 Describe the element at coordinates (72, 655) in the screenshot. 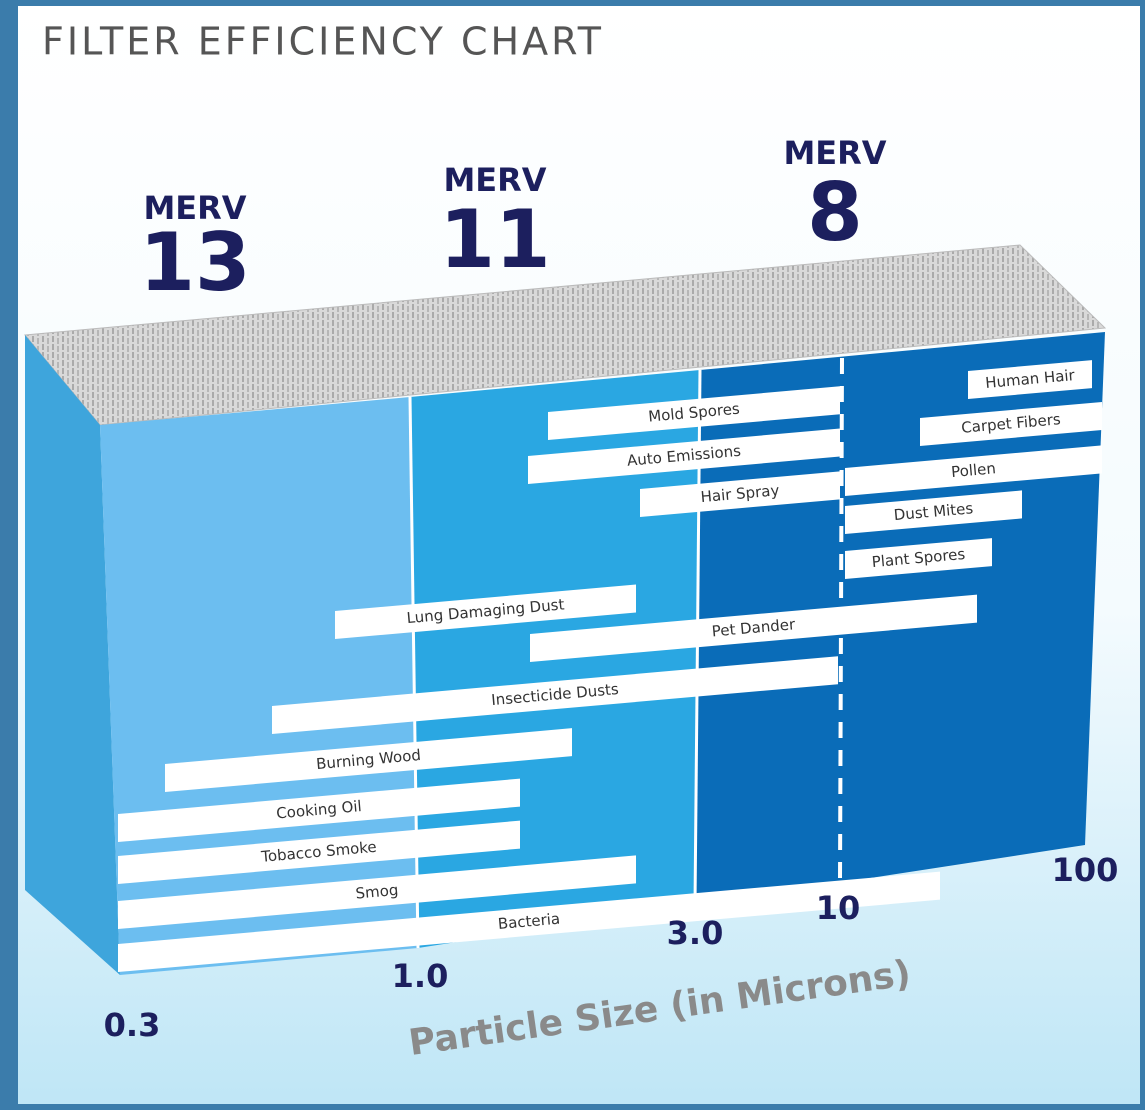

I see `filter-side` at that location.